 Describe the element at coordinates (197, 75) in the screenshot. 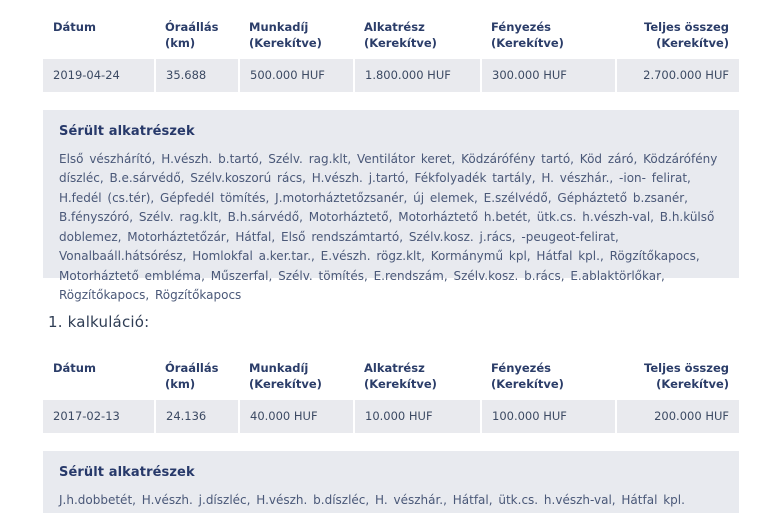

I see `cell-odometer: 35.688` at that location.